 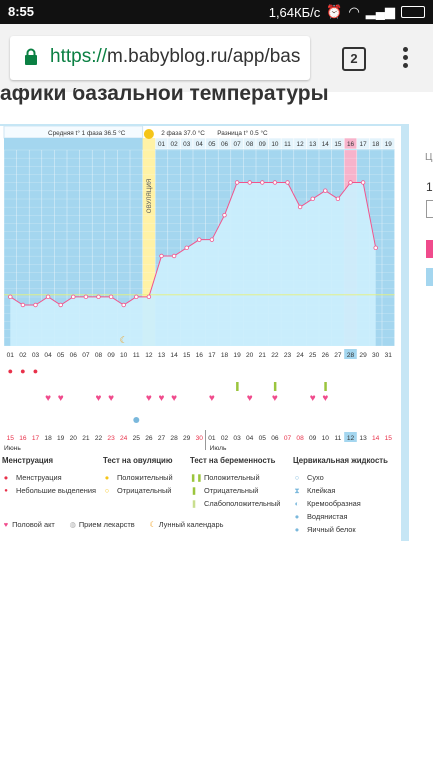 I want to click on day-label: 09, so click(x=111, y=355).